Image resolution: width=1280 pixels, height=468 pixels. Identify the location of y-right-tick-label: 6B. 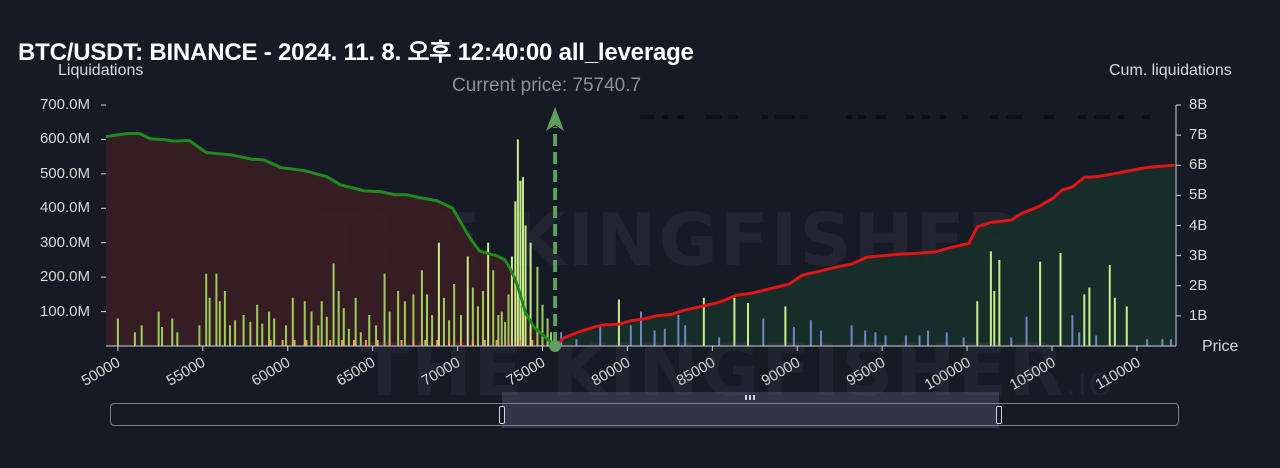
(1198, 165).